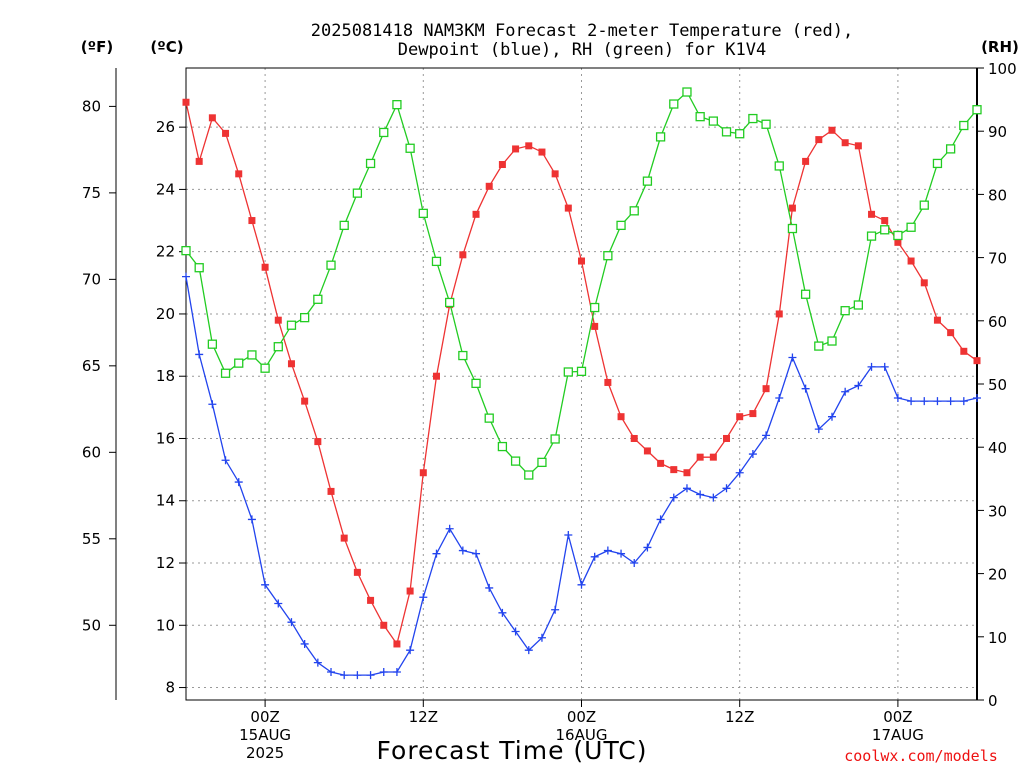 The height and width of the screenshot is (768, 1024). I want to click on rh-tick-label: 100, so click(1002, 69).